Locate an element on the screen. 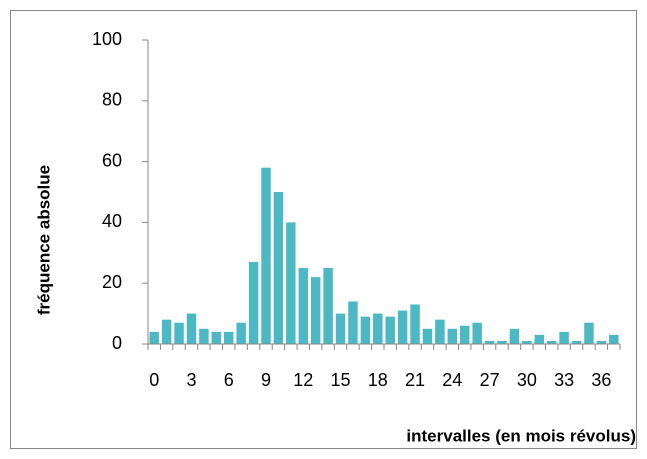 The height and width of the screenshot is (459, 647). x-tick-label: 27 is located at coordinates (490, 380).